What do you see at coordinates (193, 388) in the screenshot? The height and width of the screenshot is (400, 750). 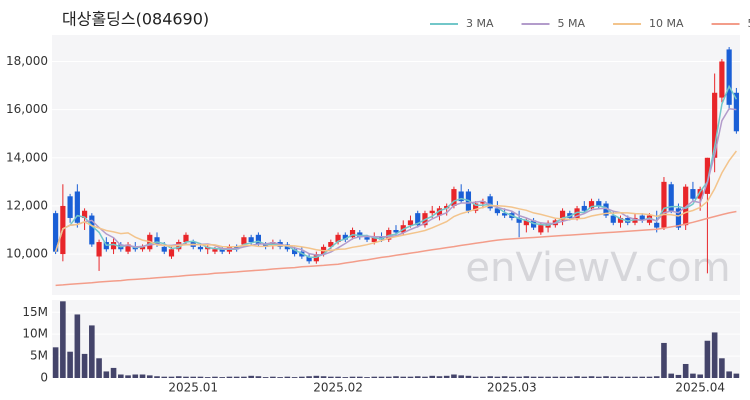 I see `x-tick-label: 2025.01` at bounding box center [193, 388].